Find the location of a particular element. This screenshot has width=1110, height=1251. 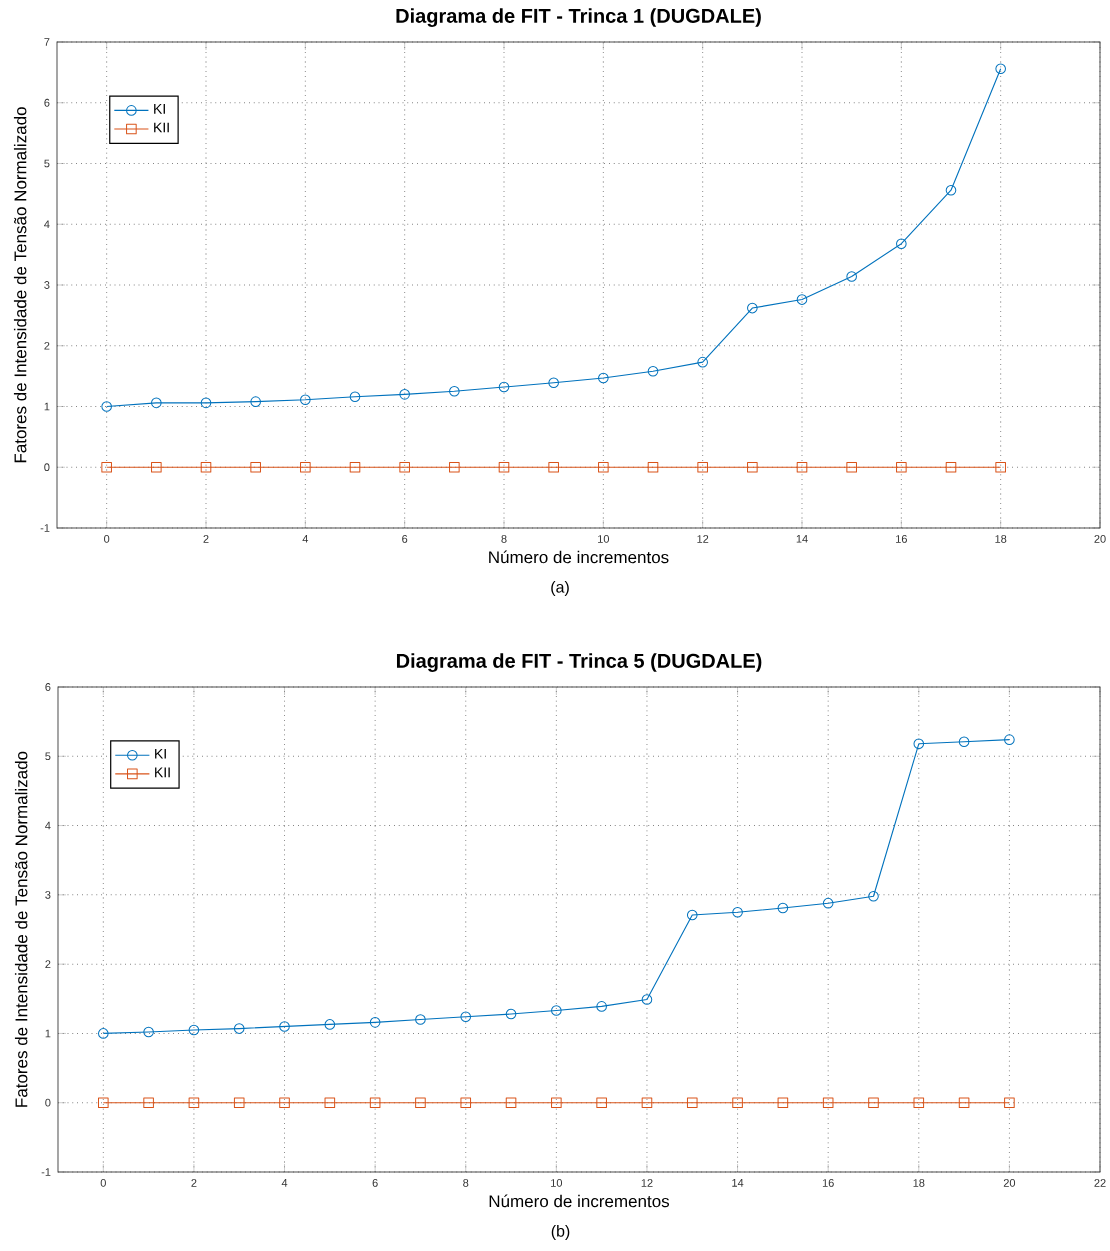

y-tick-label: 0 is located at coordinates (47, 467).